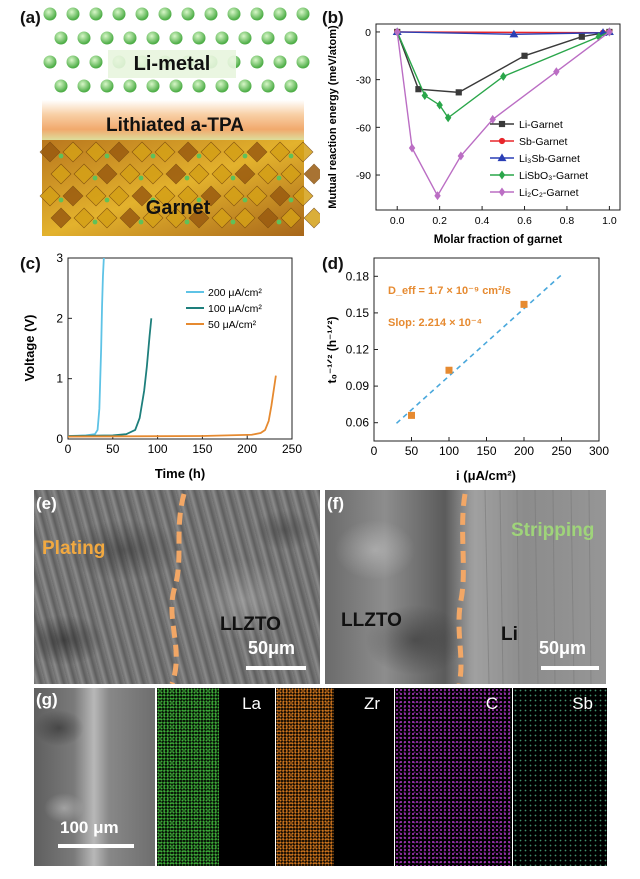  What do you see at coordinates (599, 451) in the screenshot?
I see `x-tick-label: 300` at bounding box center [599, 451].